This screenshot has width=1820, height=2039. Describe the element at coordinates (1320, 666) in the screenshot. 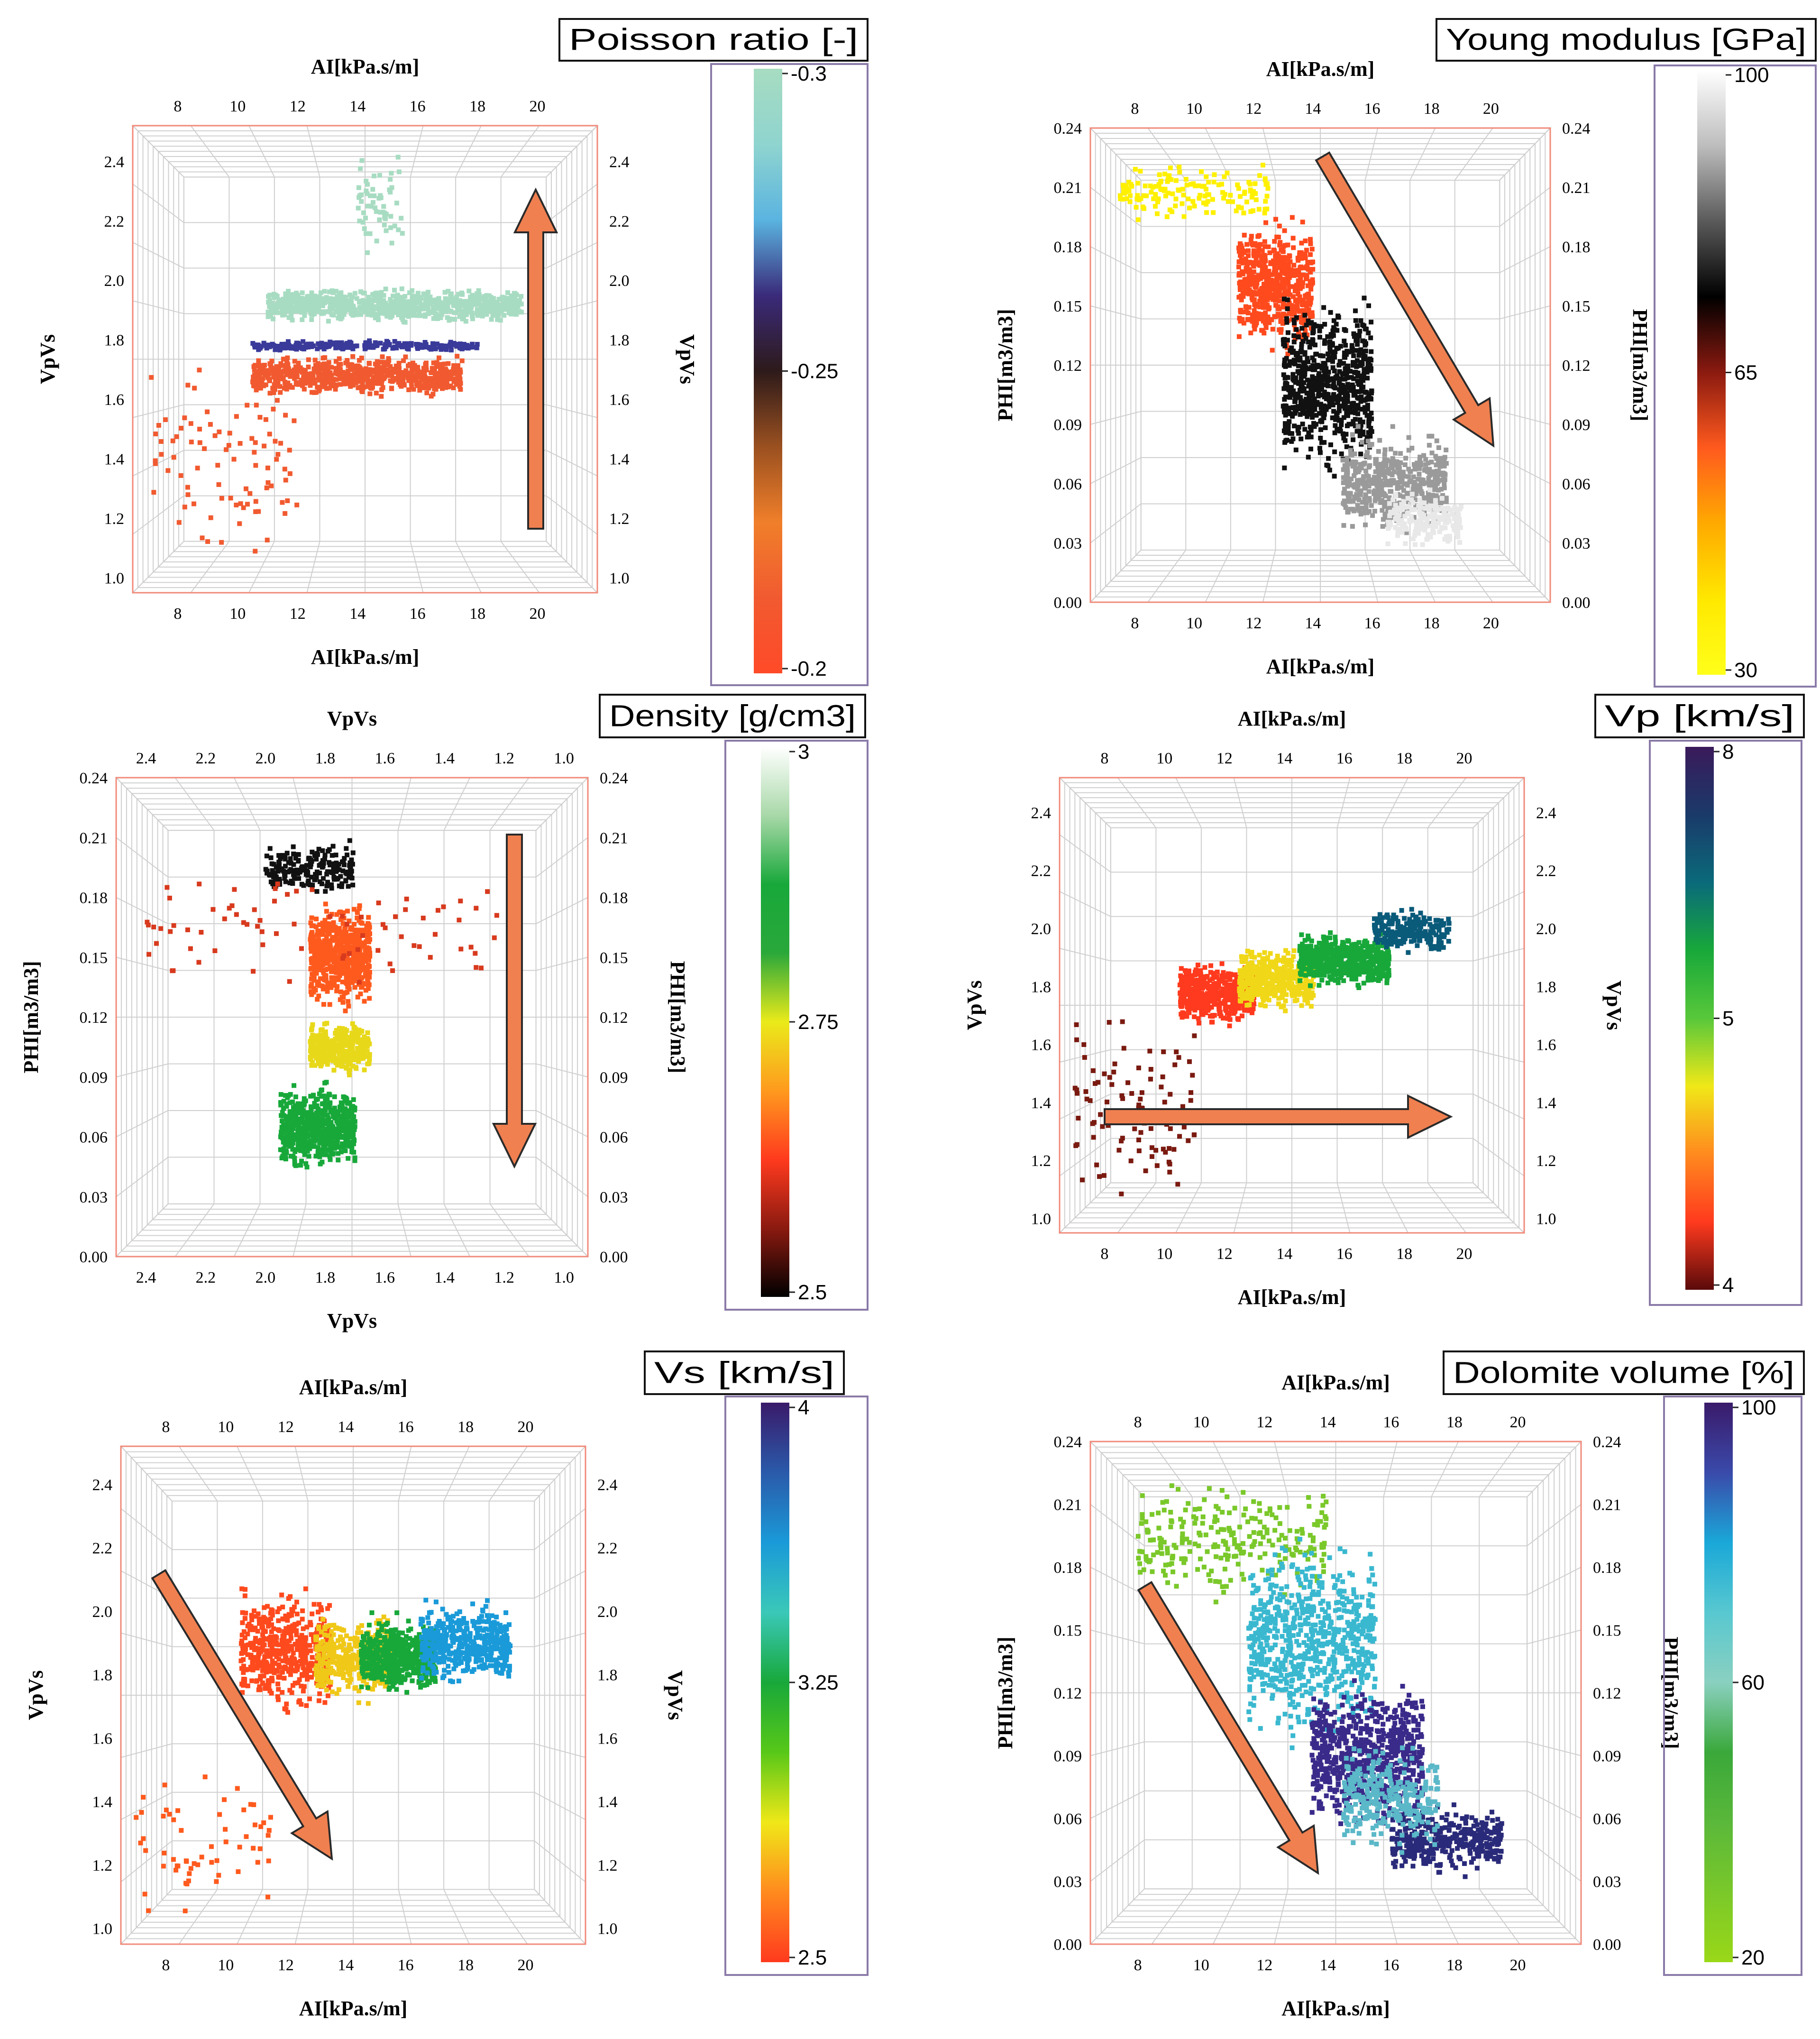

I see `x-axis-label-bottom: AI[kPa.s/m]` at that location.